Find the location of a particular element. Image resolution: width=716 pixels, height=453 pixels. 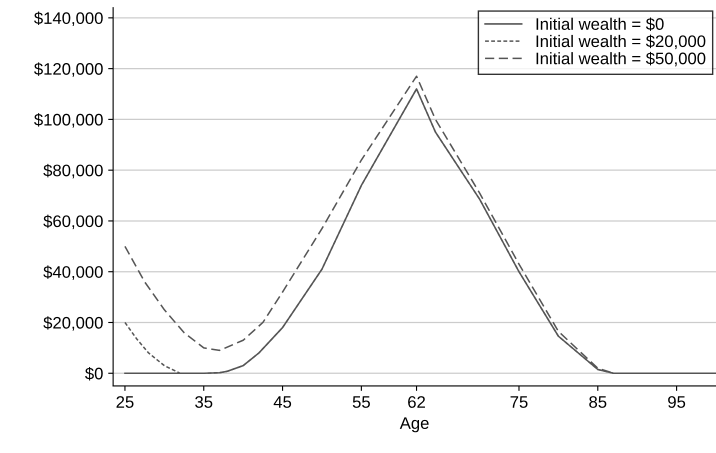

x-tick-label: 75 is located at coordinates (519, 402).